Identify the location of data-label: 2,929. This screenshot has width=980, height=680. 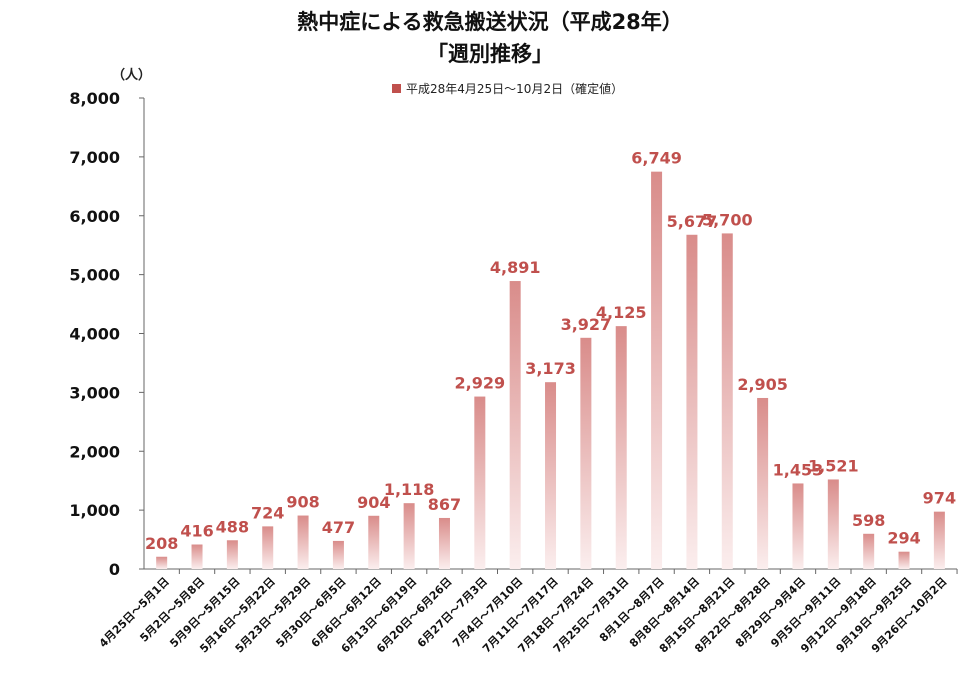
(480, 383).